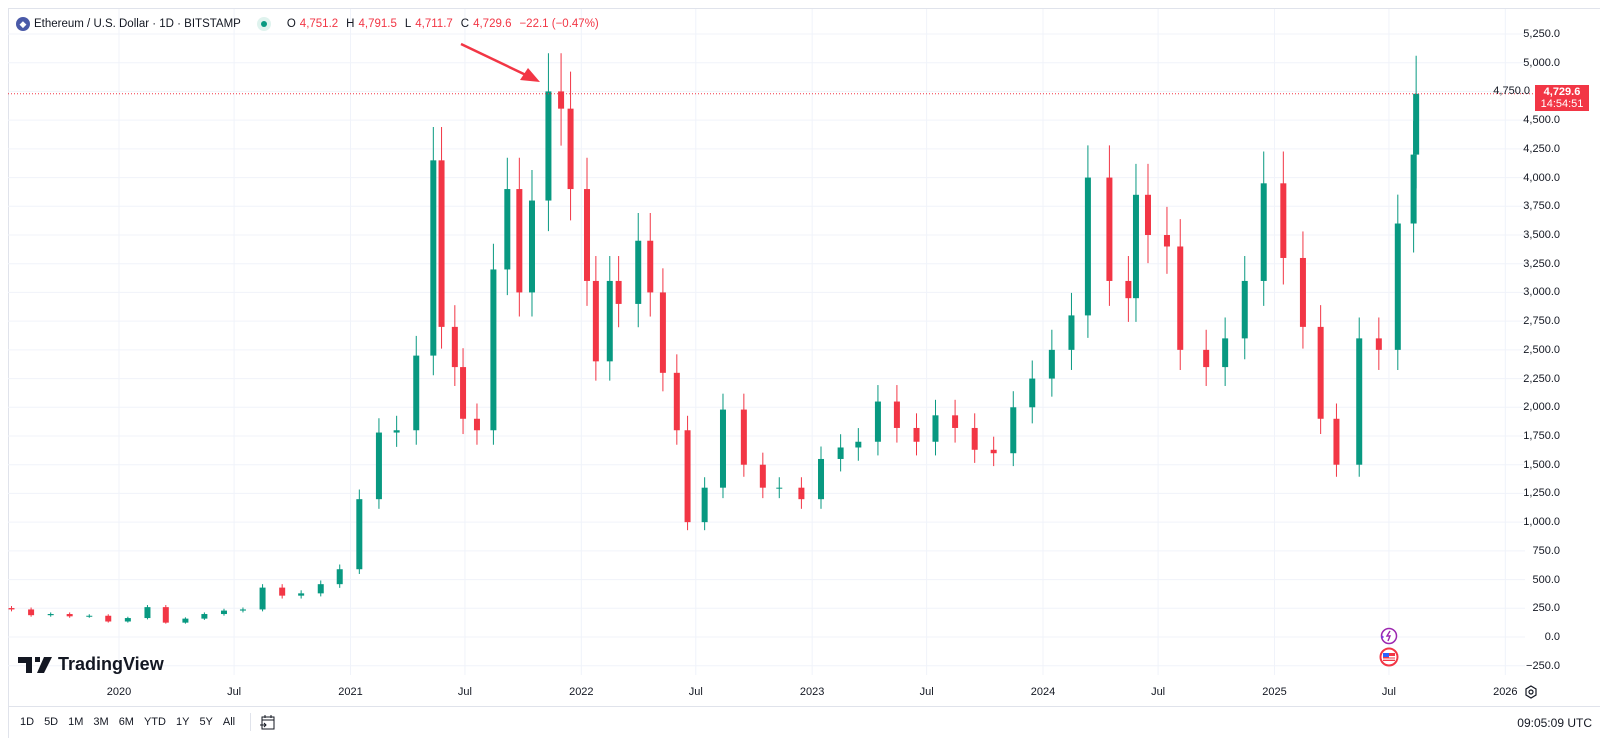 The height and width of the screenshot is (739, 1600). What do you see at coordinates (137, 24) in the screenshot?
I see `symbol-title: Ethereum / U.S. Dollar · 1D · BITSTAMP` at bounding box center [137, 24].